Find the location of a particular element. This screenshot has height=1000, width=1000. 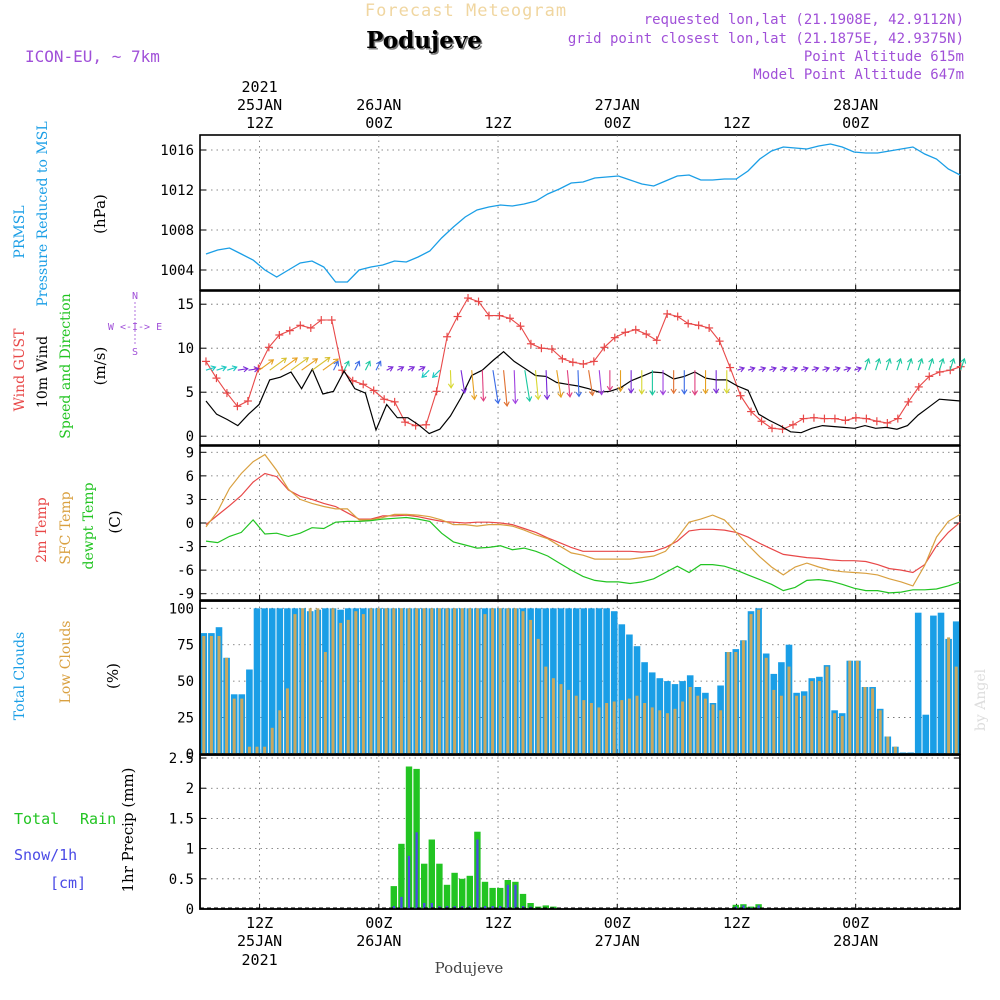

panel-frame is located at coordinates (580, 212).